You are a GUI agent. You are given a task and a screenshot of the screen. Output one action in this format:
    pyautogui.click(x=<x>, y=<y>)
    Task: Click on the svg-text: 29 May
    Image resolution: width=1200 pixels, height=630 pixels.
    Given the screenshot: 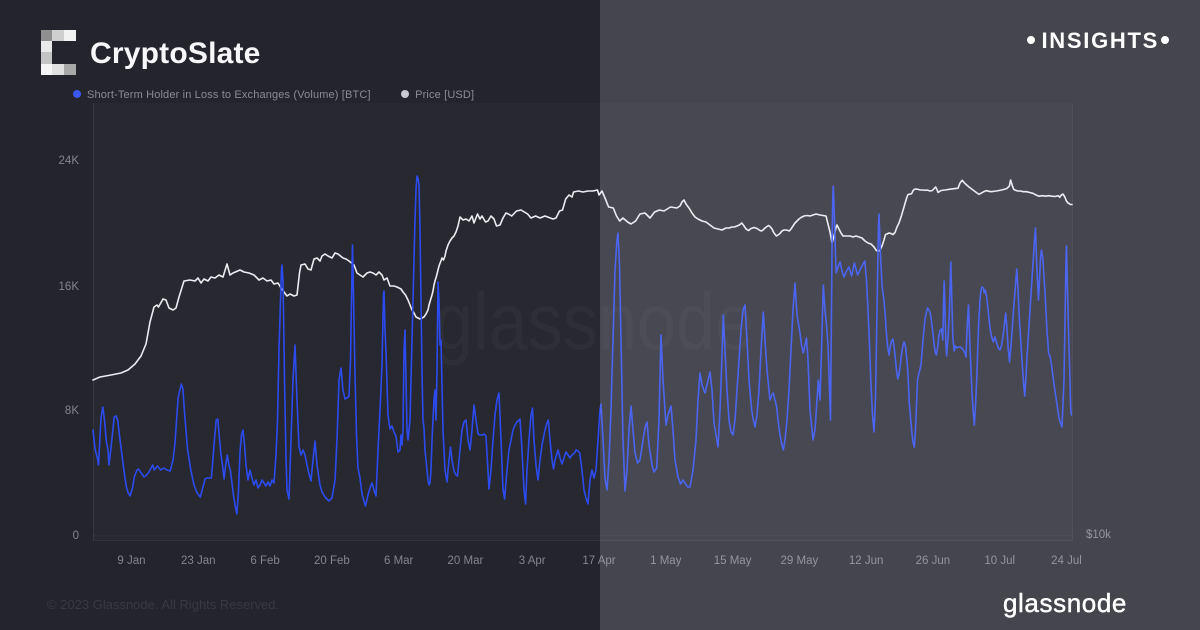 What is the action you would take?
    pyautogui.click(x=800, y=561)
    